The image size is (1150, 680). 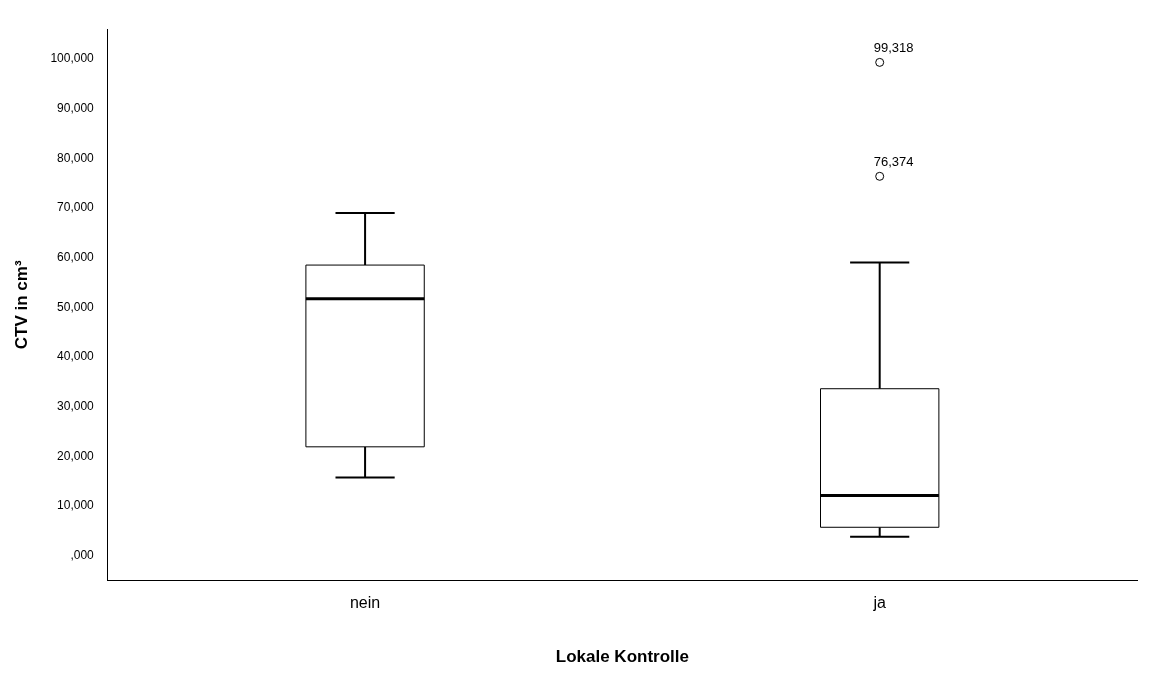 What do you see at coordinates (82, 554) in the screenshot?
I see `y-tick-label: ,000` at bounding box center [82, 554].